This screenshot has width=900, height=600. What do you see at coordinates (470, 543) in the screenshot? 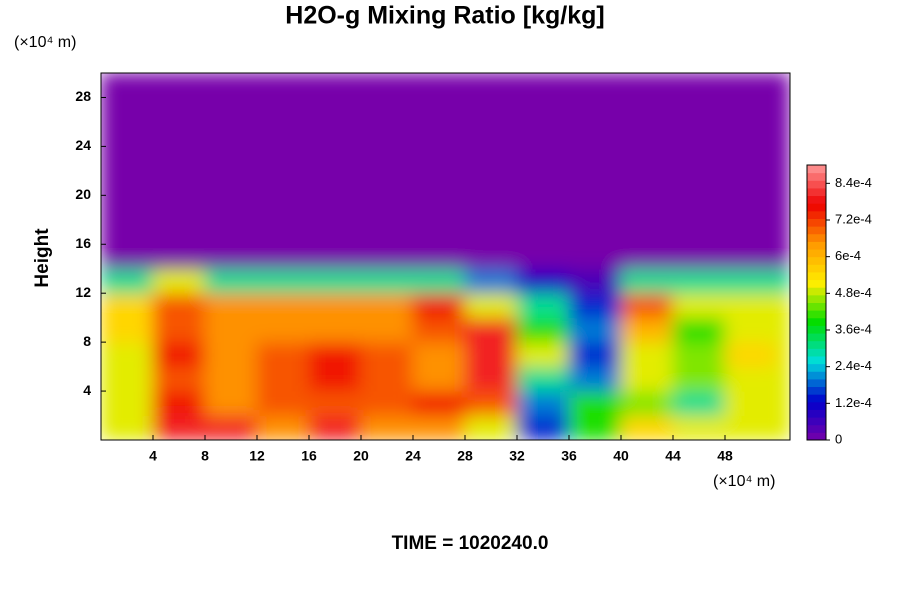
I see `footer: TIME = 1020240.0` at bounding box center [470, 543].